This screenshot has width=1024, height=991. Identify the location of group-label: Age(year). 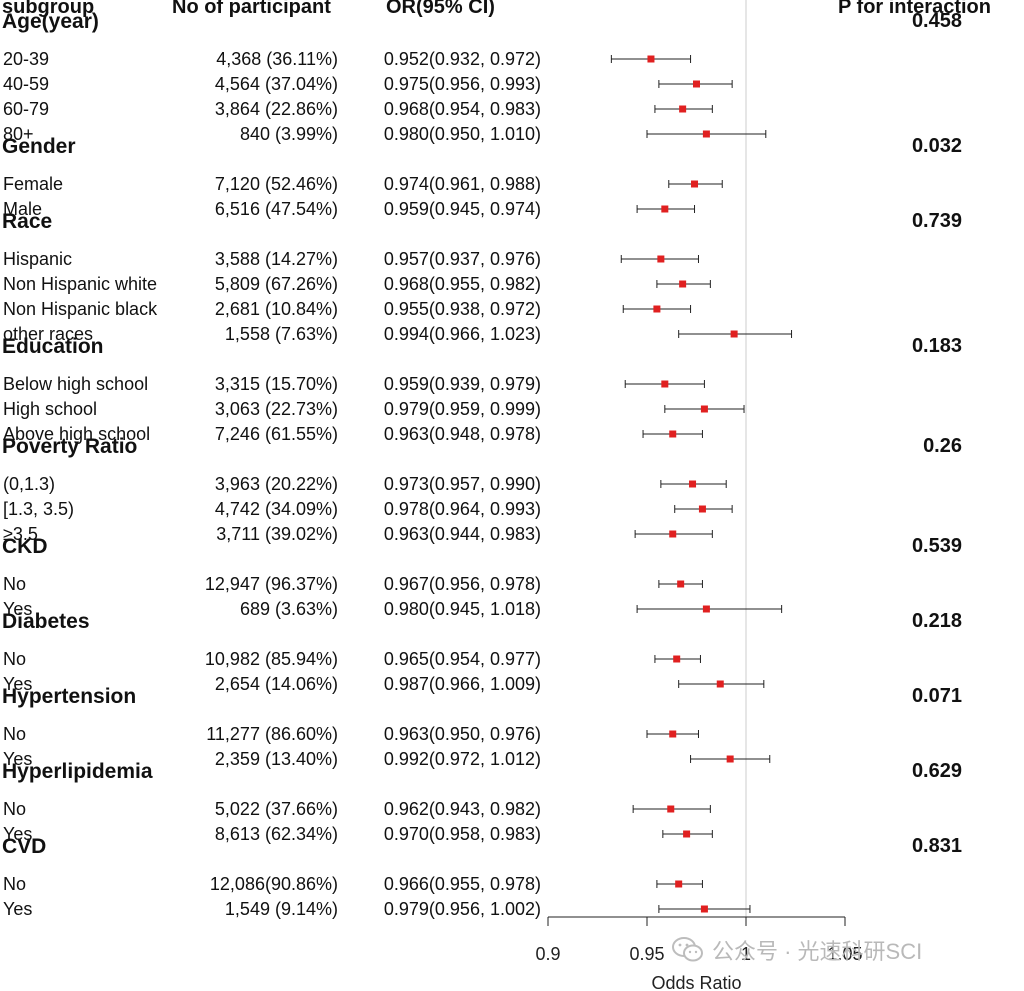
(50, 21).